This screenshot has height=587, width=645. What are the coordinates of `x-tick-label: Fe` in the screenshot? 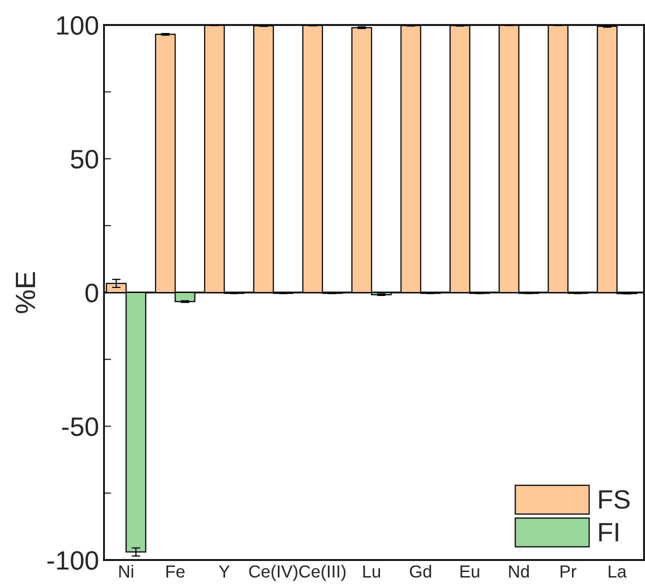 It's located at (175, 572).